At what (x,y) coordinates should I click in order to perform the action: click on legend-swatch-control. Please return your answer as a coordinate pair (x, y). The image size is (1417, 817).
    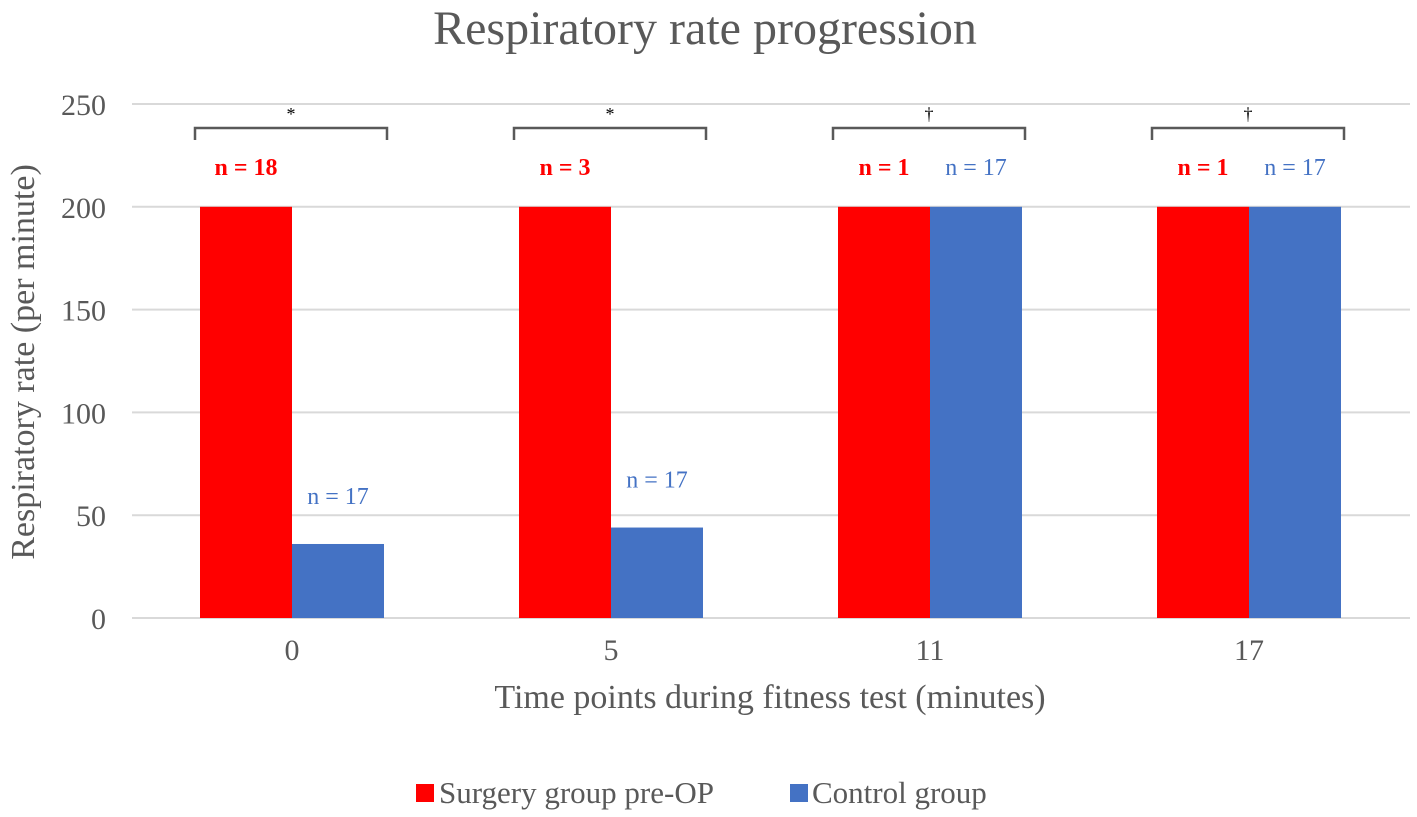
    Looking at the image, I should click on (799, 793).